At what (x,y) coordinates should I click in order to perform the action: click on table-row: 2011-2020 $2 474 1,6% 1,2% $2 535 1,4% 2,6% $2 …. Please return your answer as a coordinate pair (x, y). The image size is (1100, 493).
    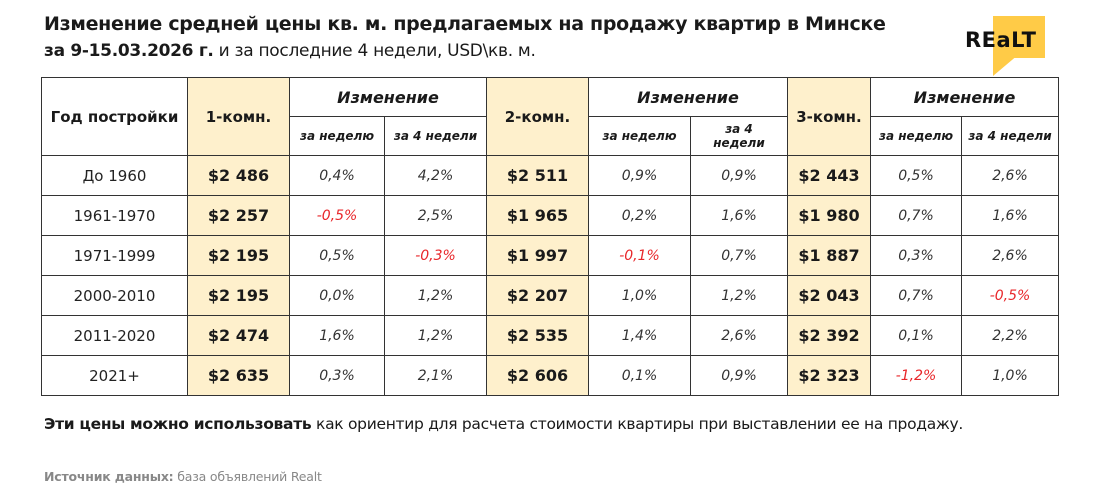
    Looking at the image, I should click on (550, 335).